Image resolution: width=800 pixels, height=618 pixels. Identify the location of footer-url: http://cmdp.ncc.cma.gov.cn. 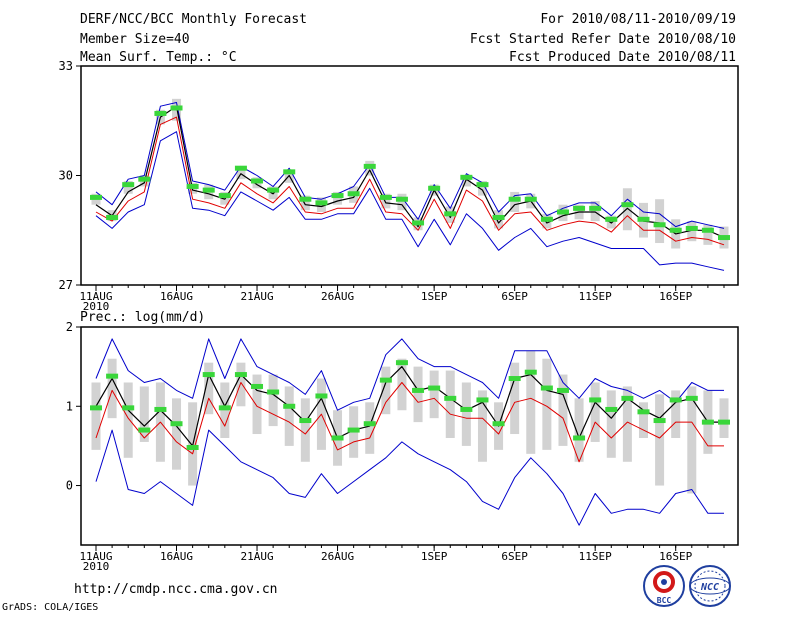
(176, 589).